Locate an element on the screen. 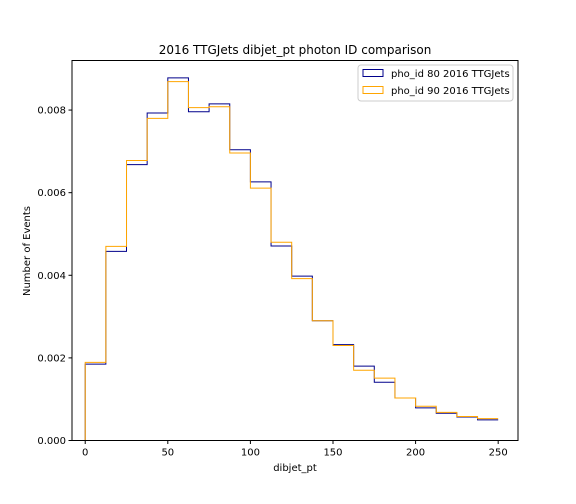 This screenshot has height=504, width=576. x-tick-label: 150 is located at coordinates (332, 453).